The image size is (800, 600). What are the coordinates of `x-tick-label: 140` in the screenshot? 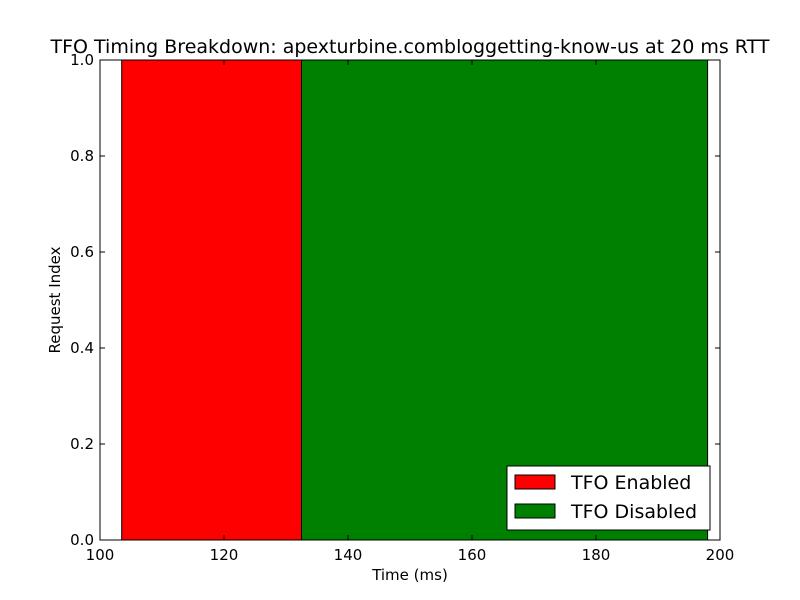 It's located at (348, 555).